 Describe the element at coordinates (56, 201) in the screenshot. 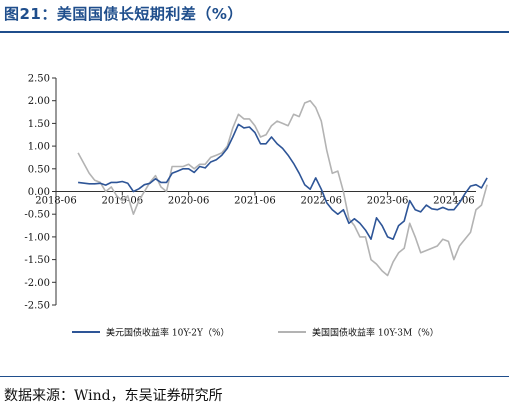

I see `x-tick-label: 2018-06` at that location.